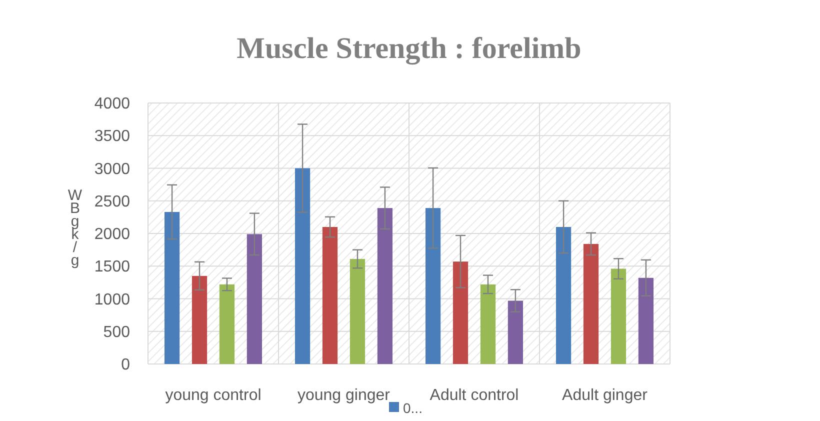  Describe the element at coordinates (112, 235) in the screenshot. I see `y-tick-label: 2000` at that location.